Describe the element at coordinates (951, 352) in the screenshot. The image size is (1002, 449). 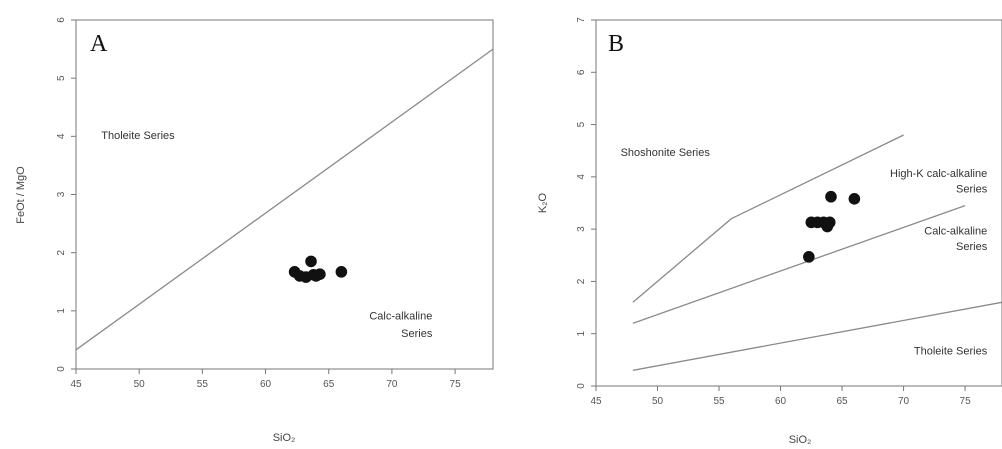
I see `panel-b-annotation: Tholeite Series` at that location.